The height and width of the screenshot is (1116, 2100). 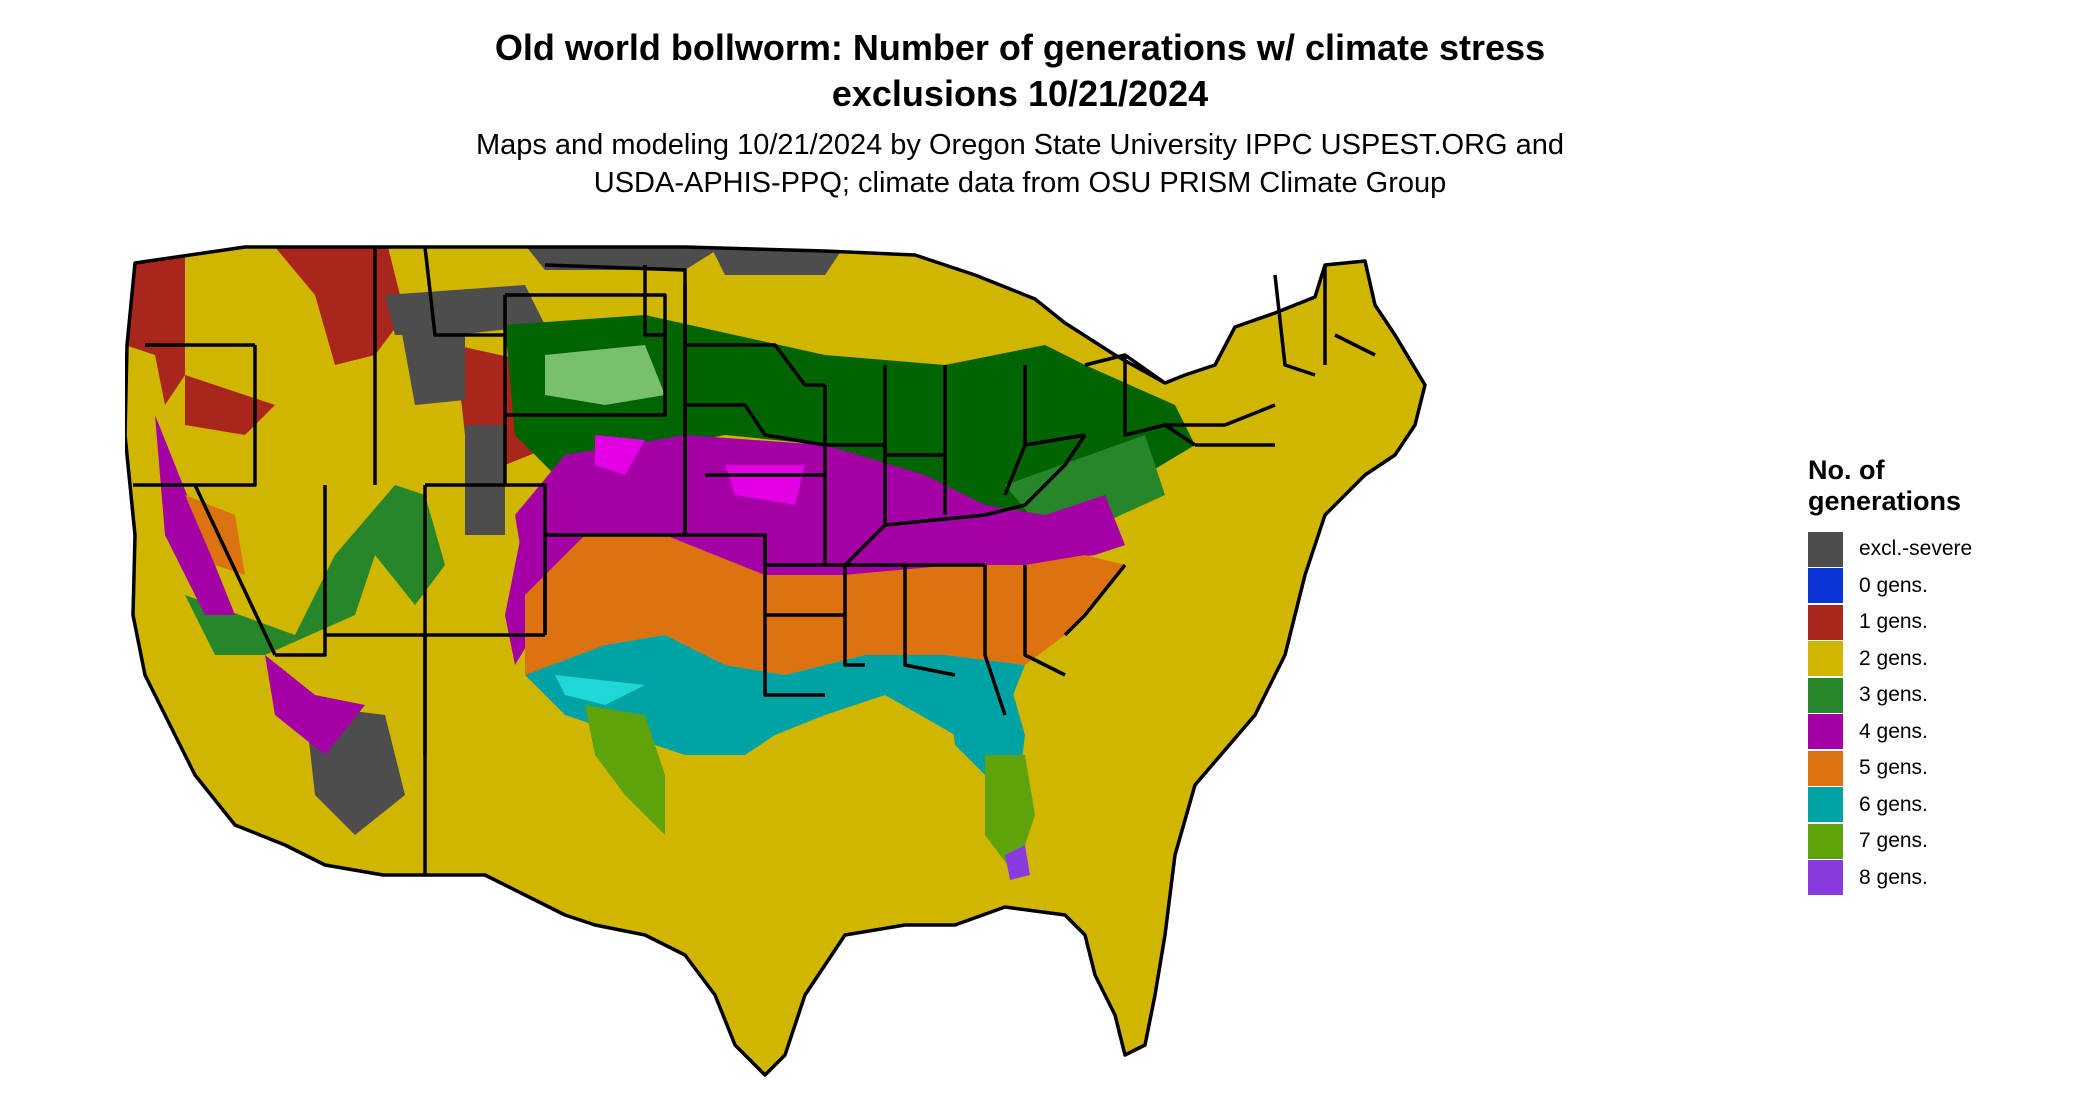 What do you see at coordinates (1893, 658) in the screenshot?
I see `legend-label: 2 gens.` at bounding box center [1893, 658].